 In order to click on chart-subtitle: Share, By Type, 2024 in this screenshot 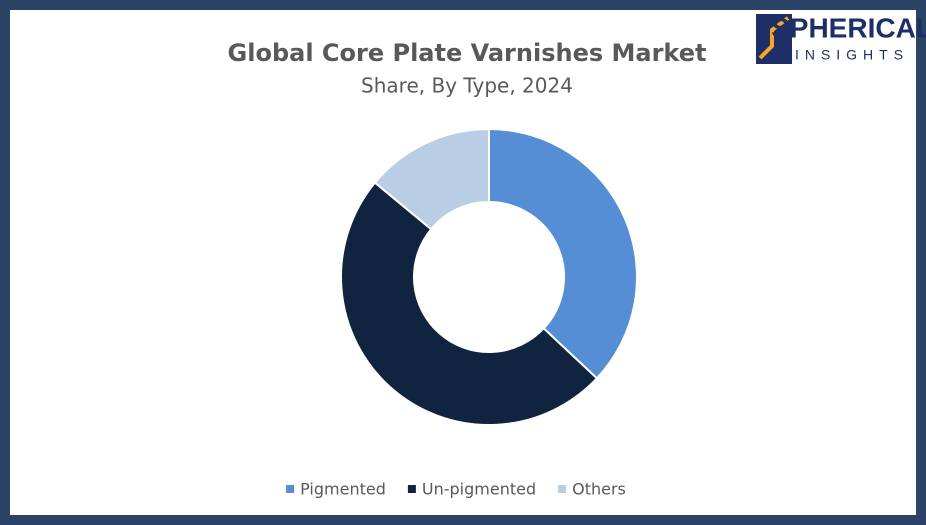, I will do `click(467, 86)`.